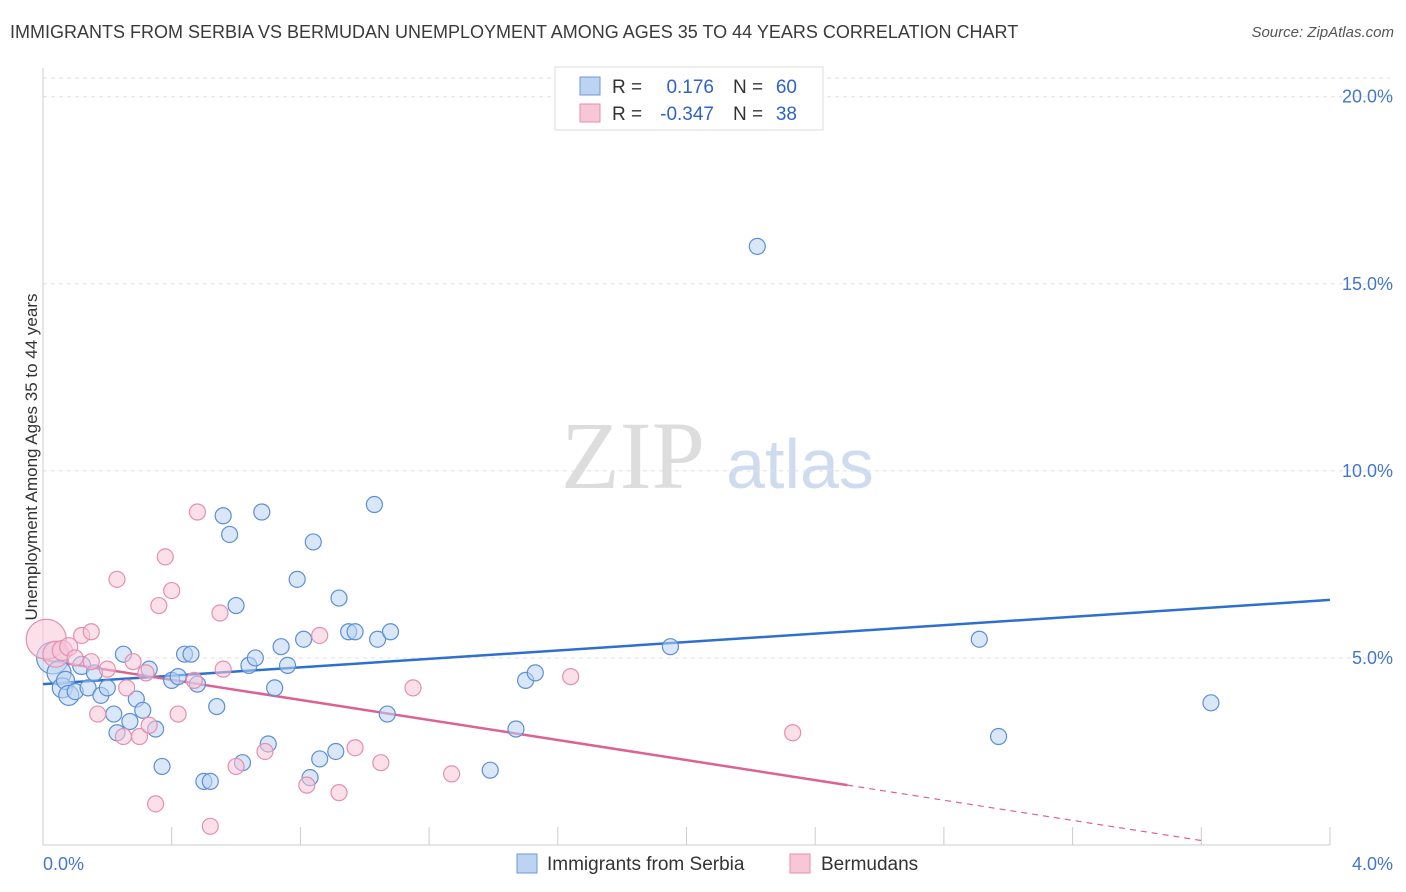 Image resolution: width=1406 pixels, height=892 pixels. I want to click on bottom-legend-label-serbia: Immigrants from Serbia, so click(646, 864).